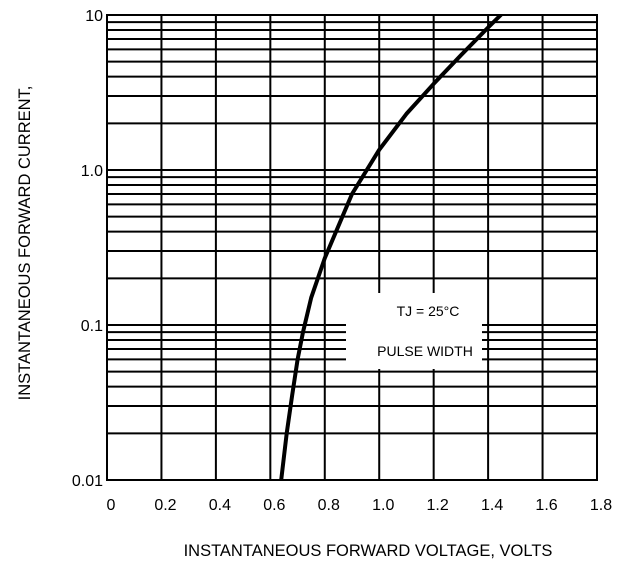 The image size is (622, 574). I want to click on x-tick-label: 0, so click(111, 505).